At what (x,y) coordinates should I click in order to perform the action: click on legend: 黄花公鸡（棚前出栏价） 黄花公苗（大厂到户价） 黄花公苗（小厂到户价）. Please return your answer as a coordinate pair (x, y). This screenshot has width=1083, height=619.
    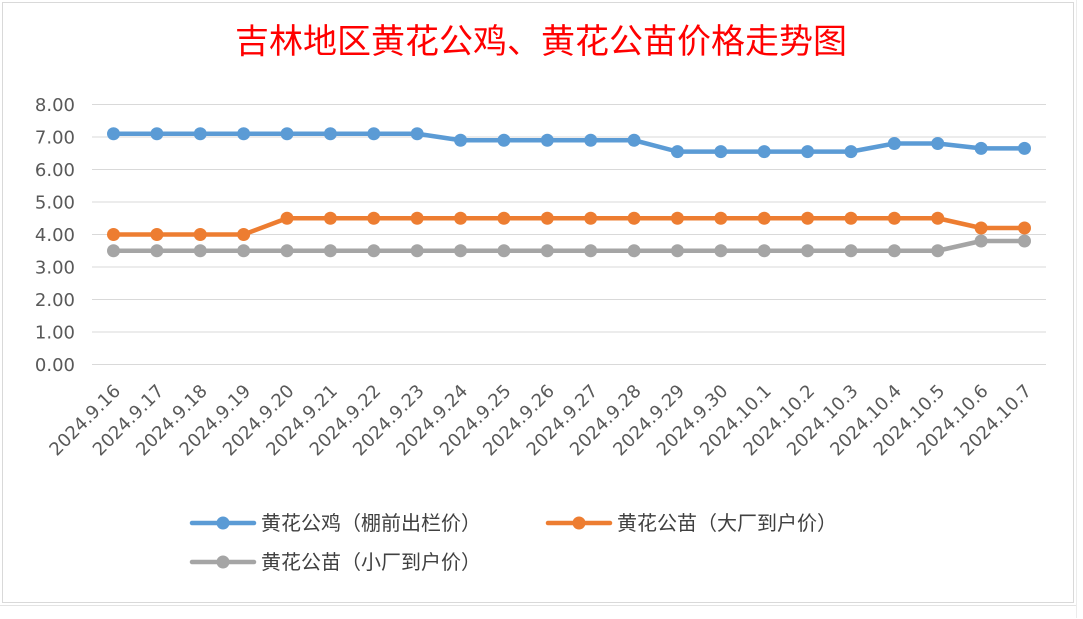
    Looking at the image, I should click on (513, 542).